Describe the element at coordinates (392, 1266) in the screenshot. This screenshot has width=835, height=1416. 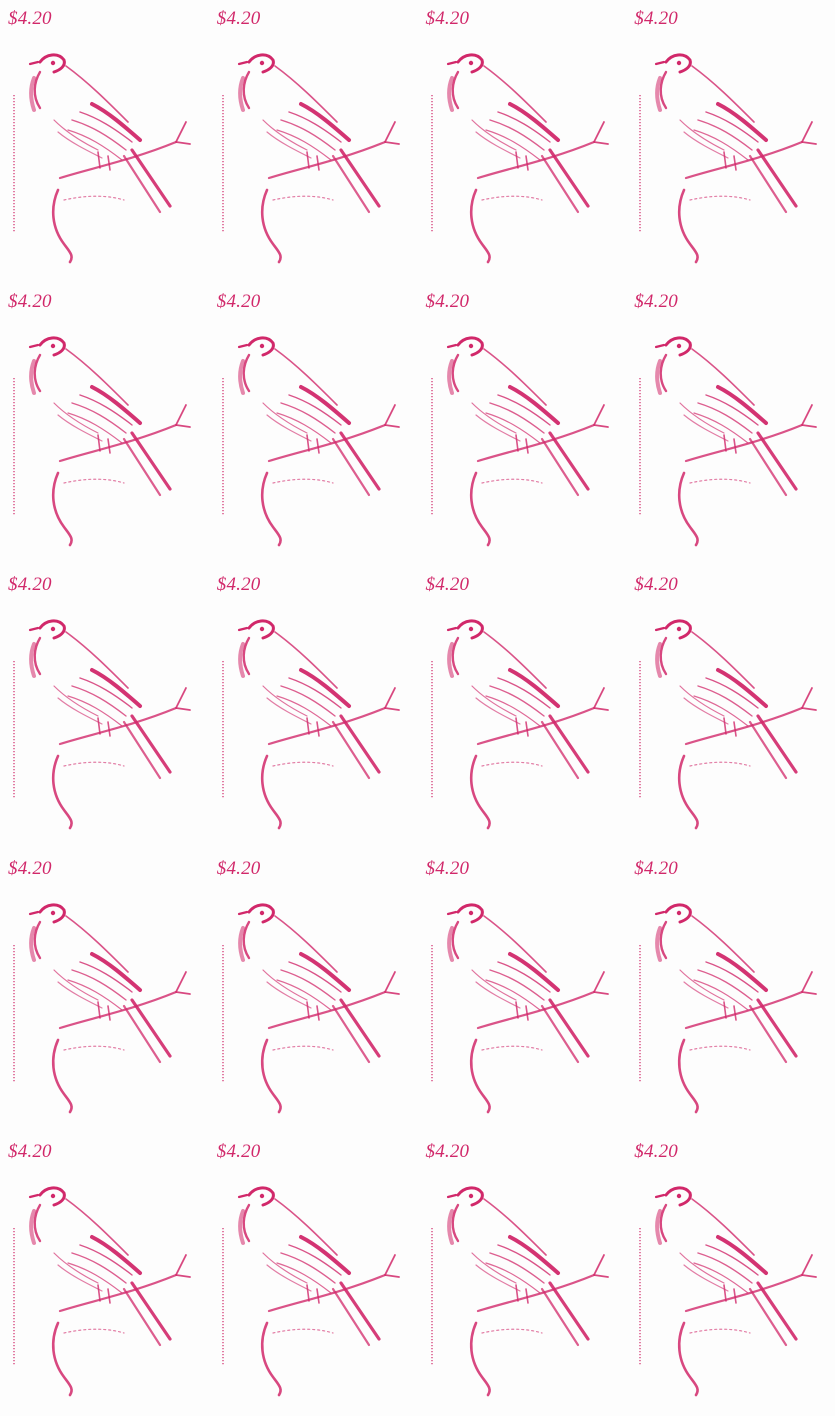
I see `branch-twig` at that location.